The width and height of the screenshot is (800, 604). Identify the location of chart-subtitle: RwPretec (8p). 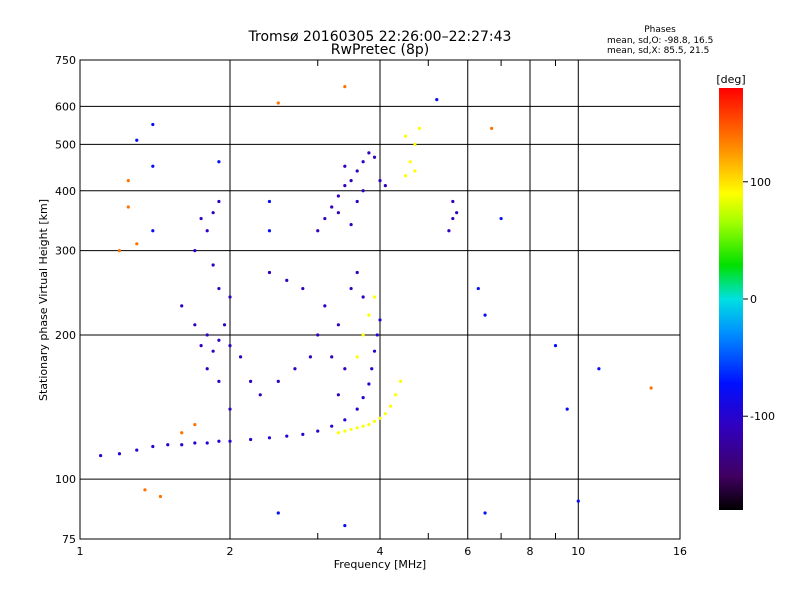
(380, 50).